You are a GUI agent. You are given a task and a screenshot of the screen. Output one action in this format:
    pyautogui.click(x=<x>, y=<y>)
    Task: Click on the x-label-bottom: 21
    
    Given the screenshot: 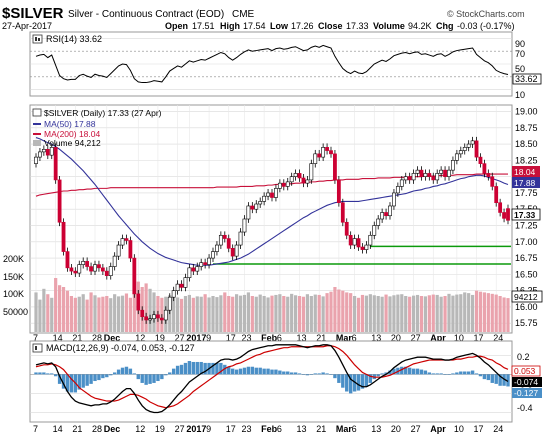 What is the action you would take?
    pyautogui.click(x=321, y=429)
    